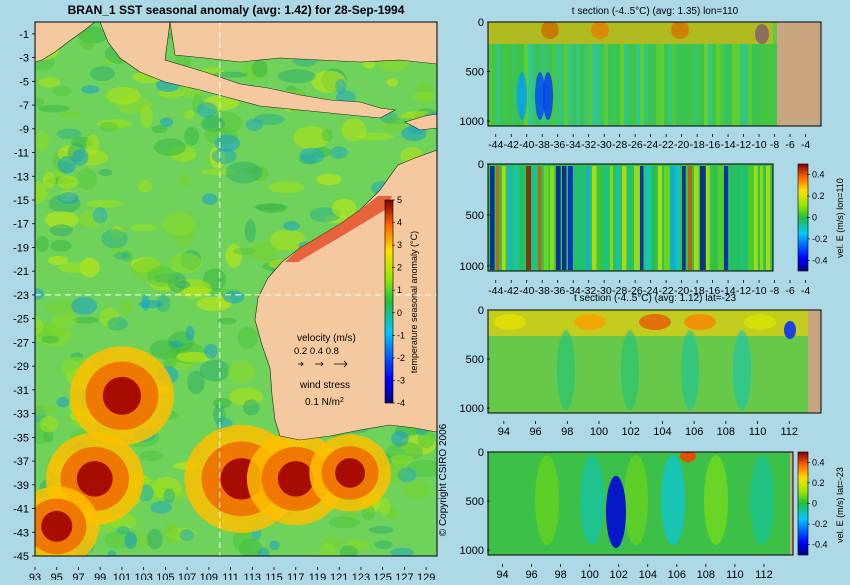  Describe the element at coordinates (303, 43) in the screenshot. I see `land-indonesia-north` at that location.